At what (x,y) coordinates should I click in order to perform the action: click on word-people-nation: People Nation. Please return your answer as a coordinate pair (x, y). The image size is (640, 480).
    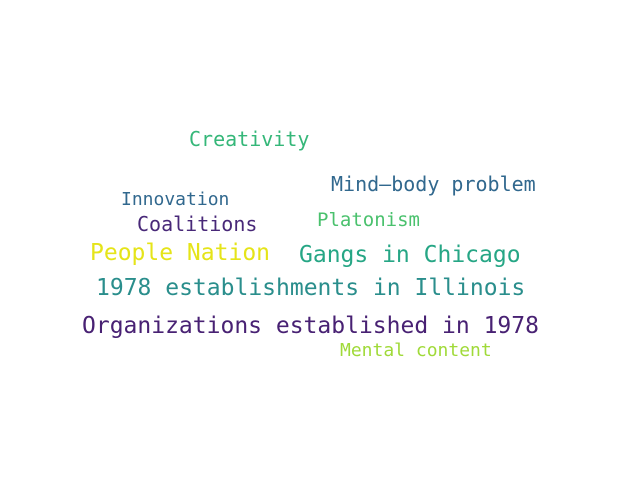
    Looking at the image, I should click on (180, 253).